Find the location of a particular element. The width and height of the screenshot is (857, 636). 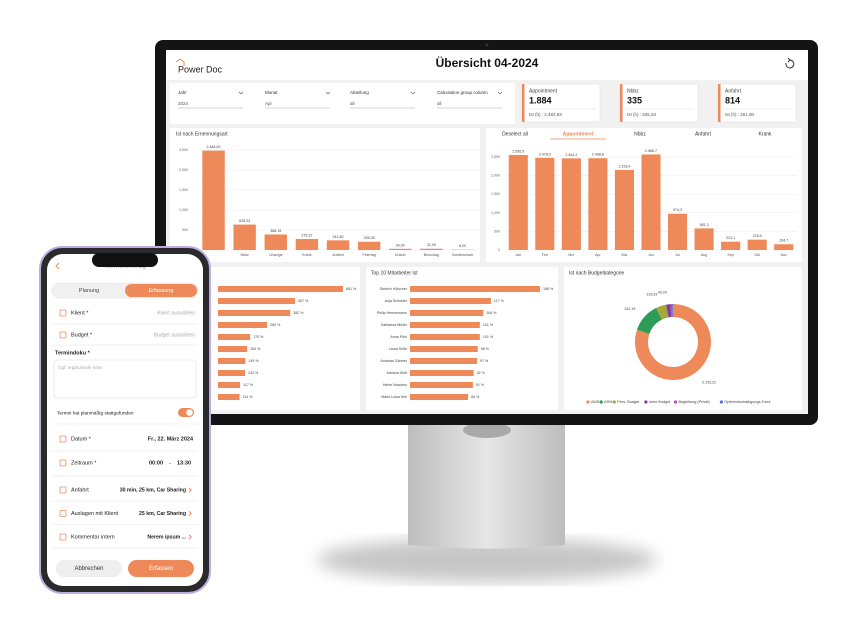

legend-label: Begleitung (Privat) is located at coordinates (694, 402).